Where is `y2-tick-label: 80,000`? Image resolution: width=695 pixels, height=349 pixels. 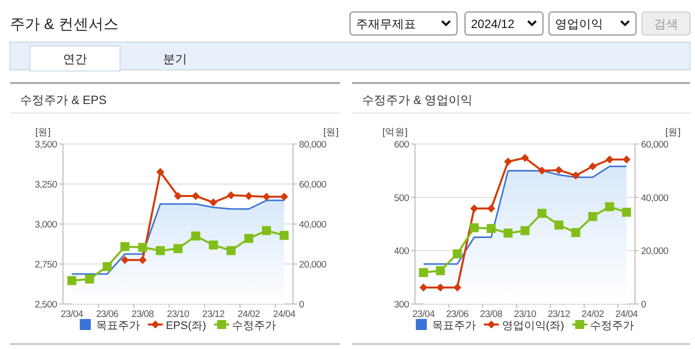 y2-tick-label: 80,000 is located at coordinates (312, 145).